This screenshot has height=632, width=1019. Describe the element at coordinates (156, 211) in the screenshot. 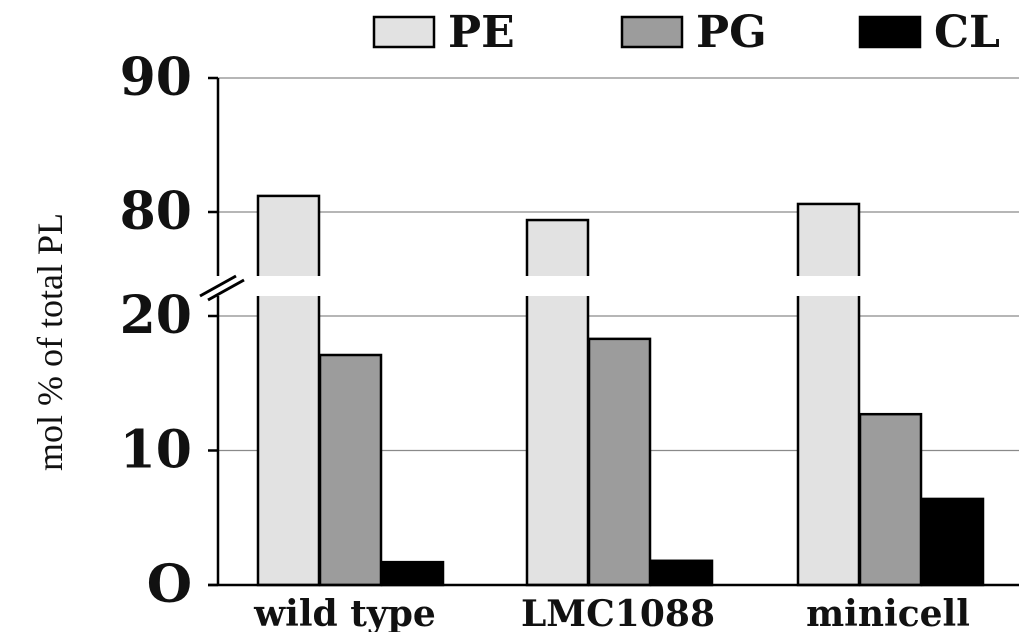

I see `y-tick-label: 80` at that location.